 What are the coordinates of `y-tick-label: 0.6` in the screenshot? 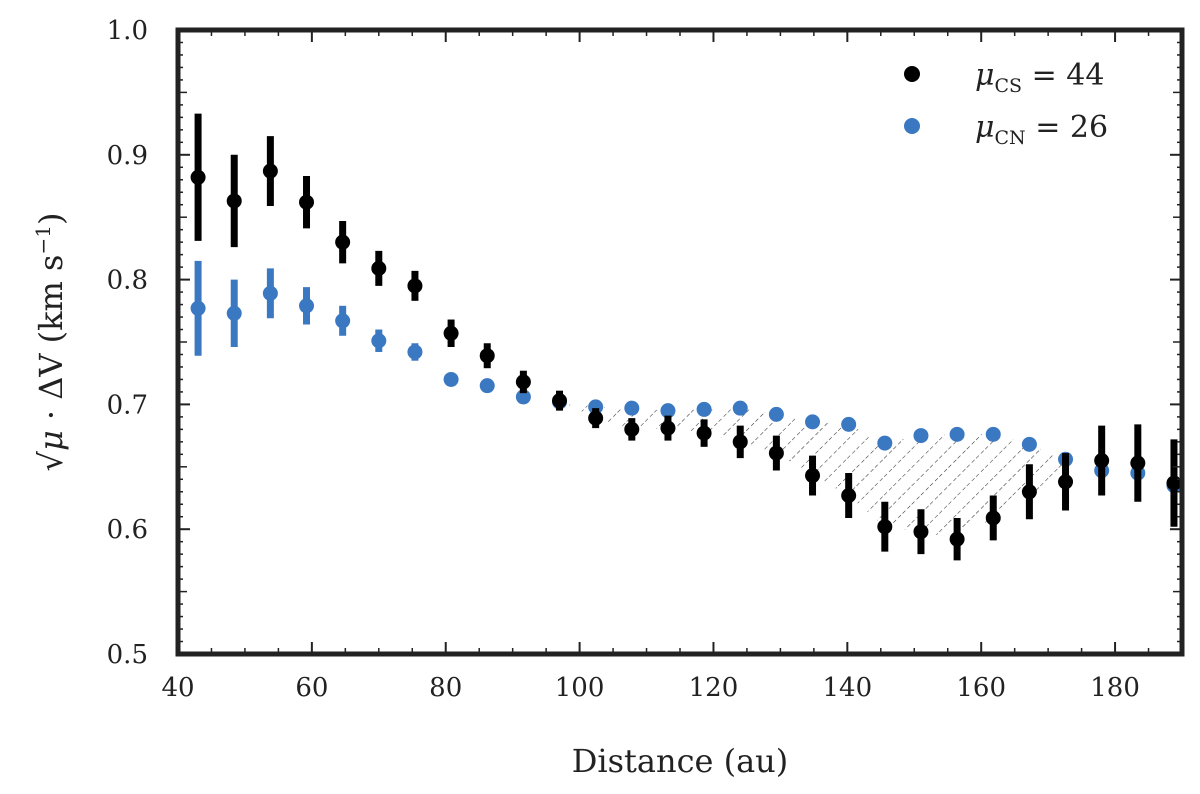 It's located at (127, 530).